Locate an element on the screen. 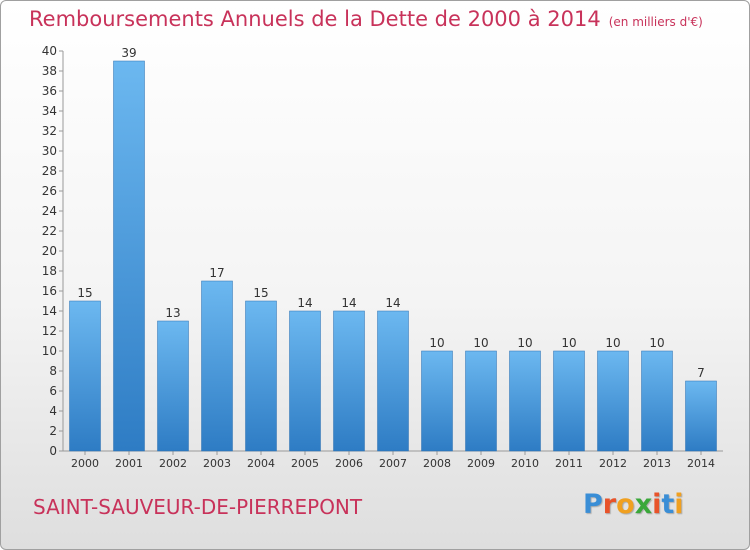 This screenshot has width=750, height=550. y-tick-label: 10 is located at coordinates (49, 351).